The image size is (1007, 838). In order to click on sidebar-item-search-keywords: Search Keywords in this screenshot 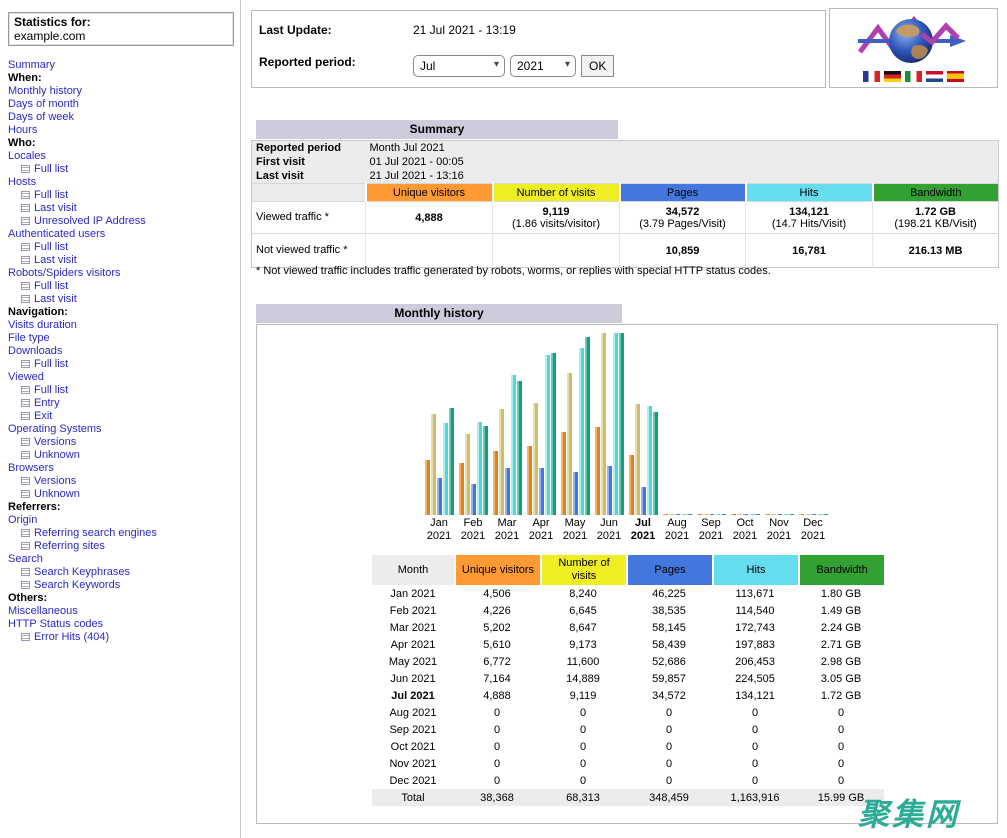, I will do `click(121, 585)`.